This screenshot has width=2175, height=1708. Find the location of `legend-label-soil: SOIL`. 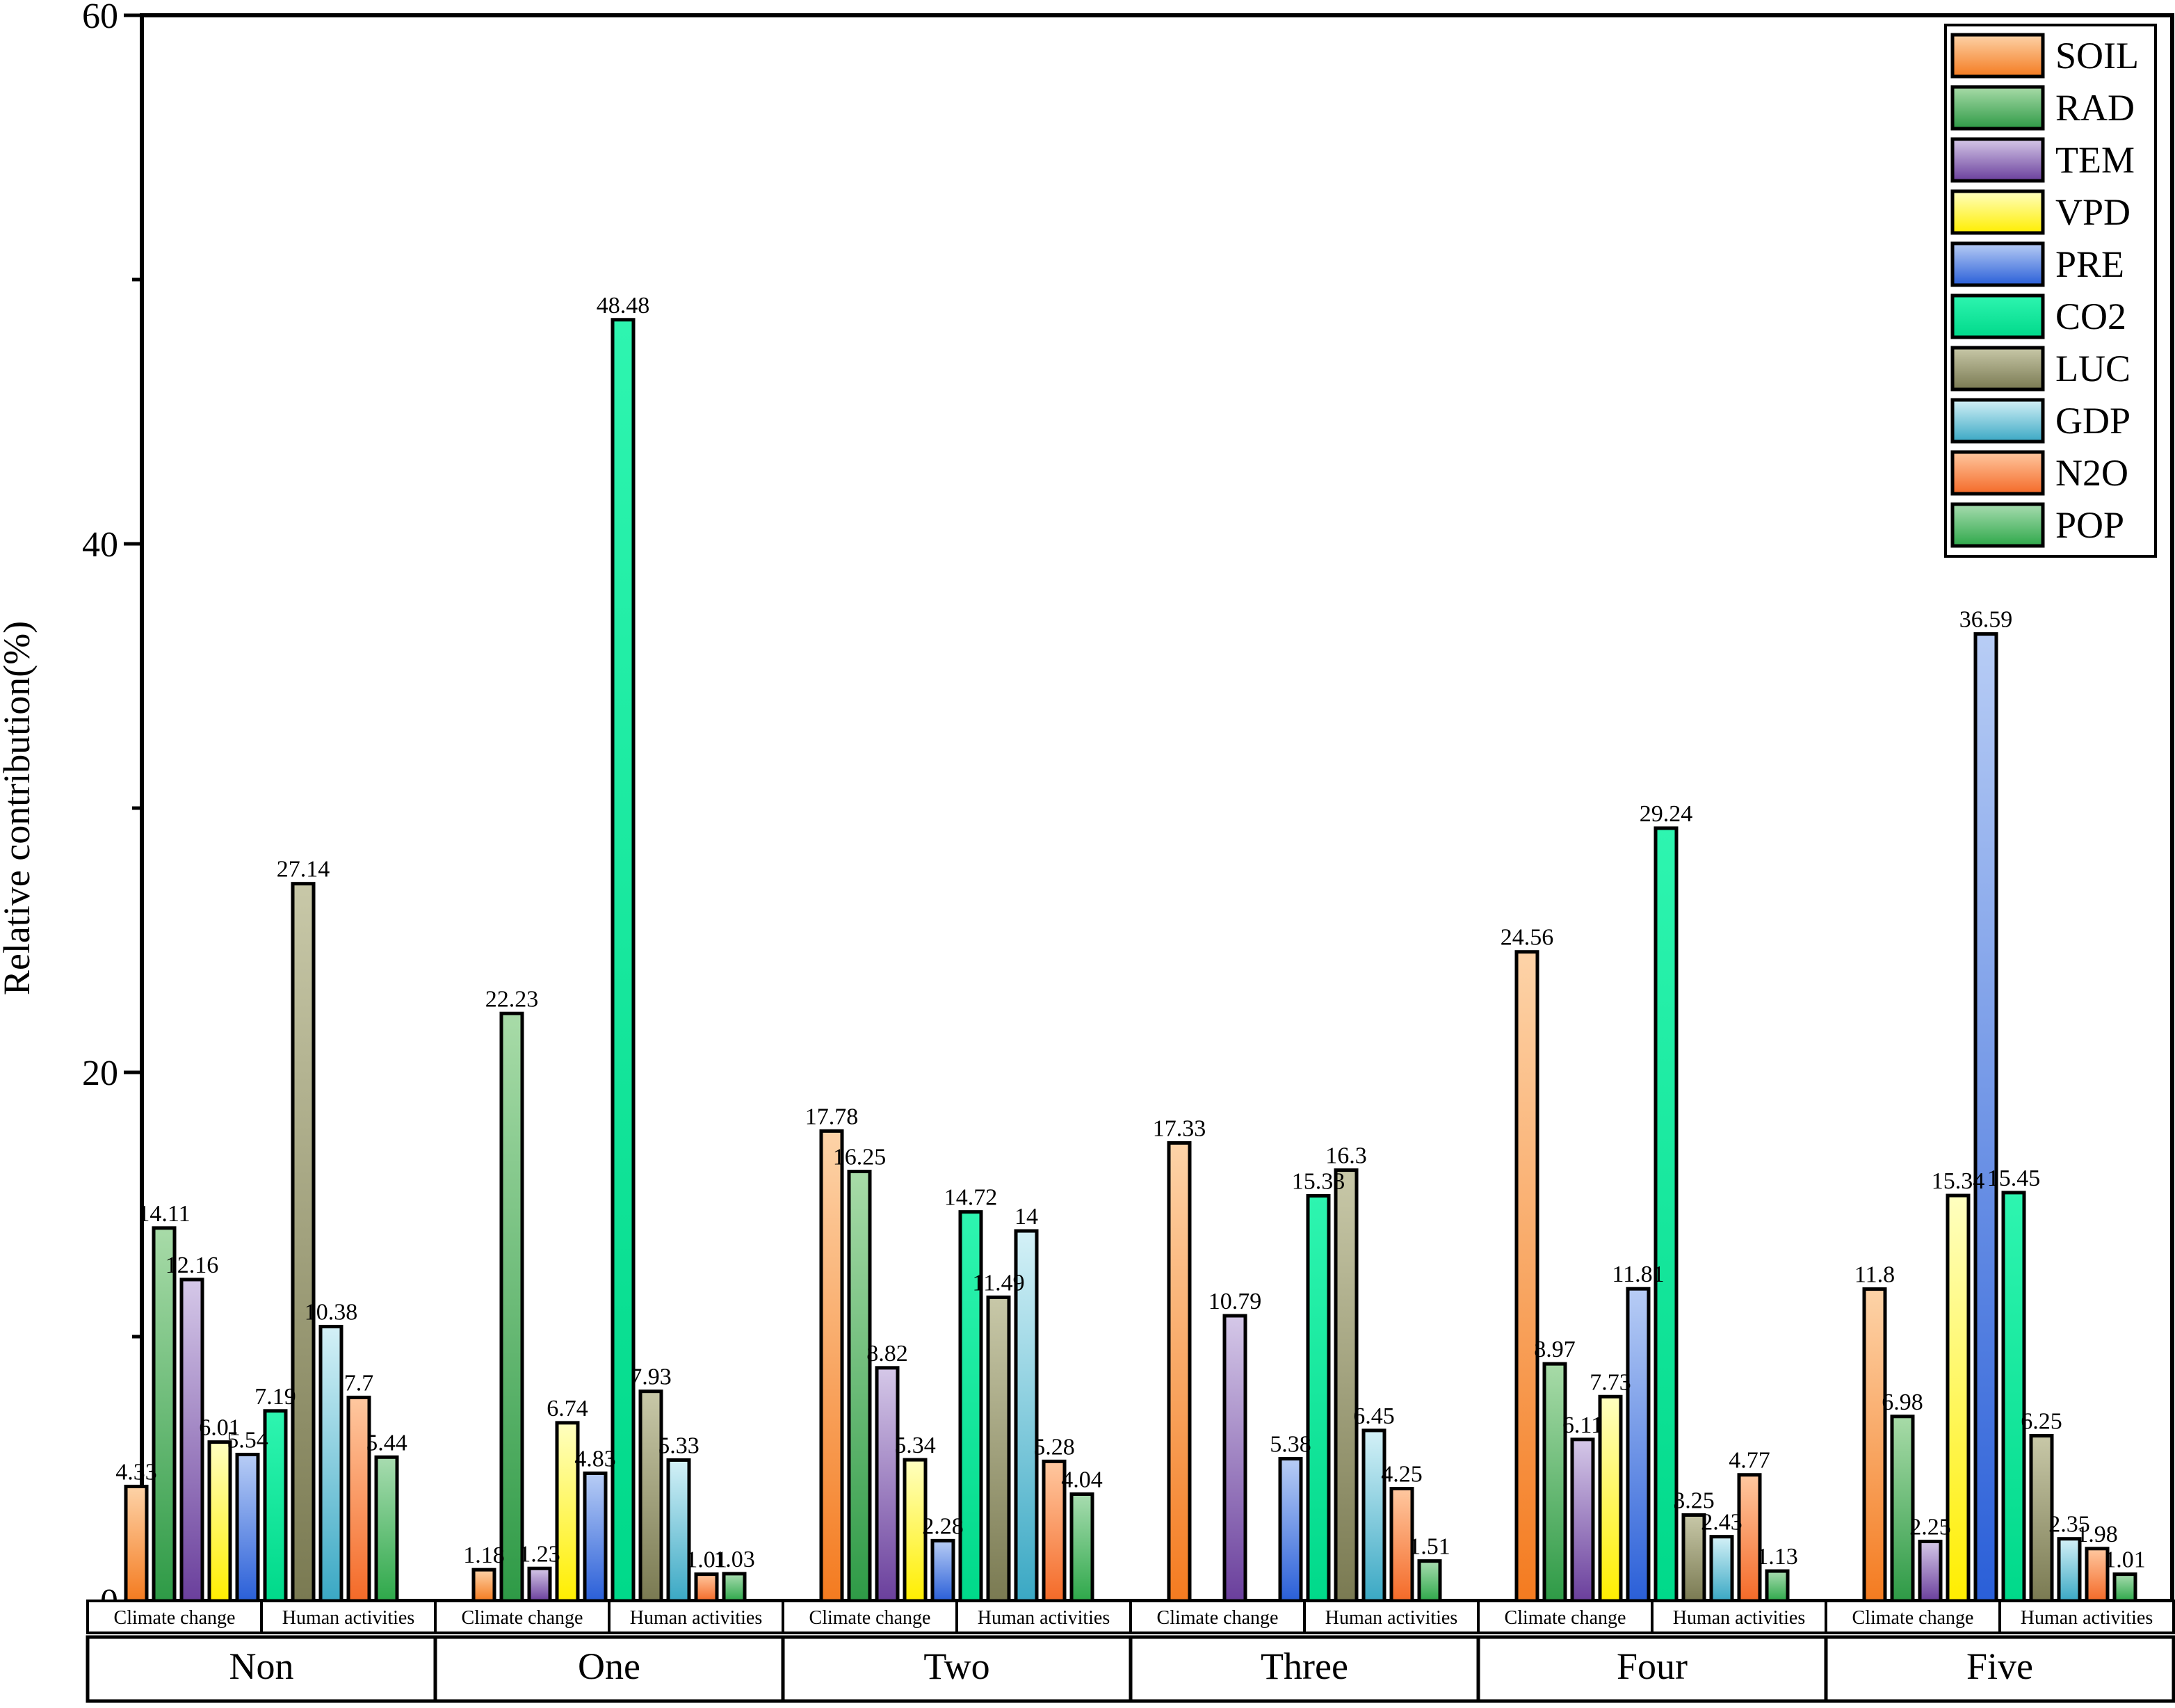

legend-label-soil: SOIL is located at coordinates (2097, 55).